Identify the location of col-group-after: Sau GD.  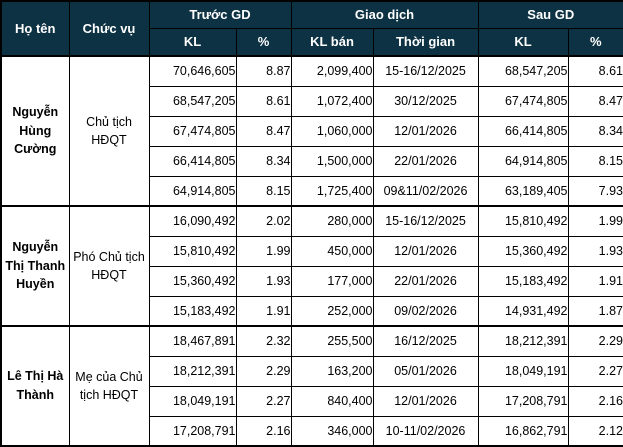
(550, 14).